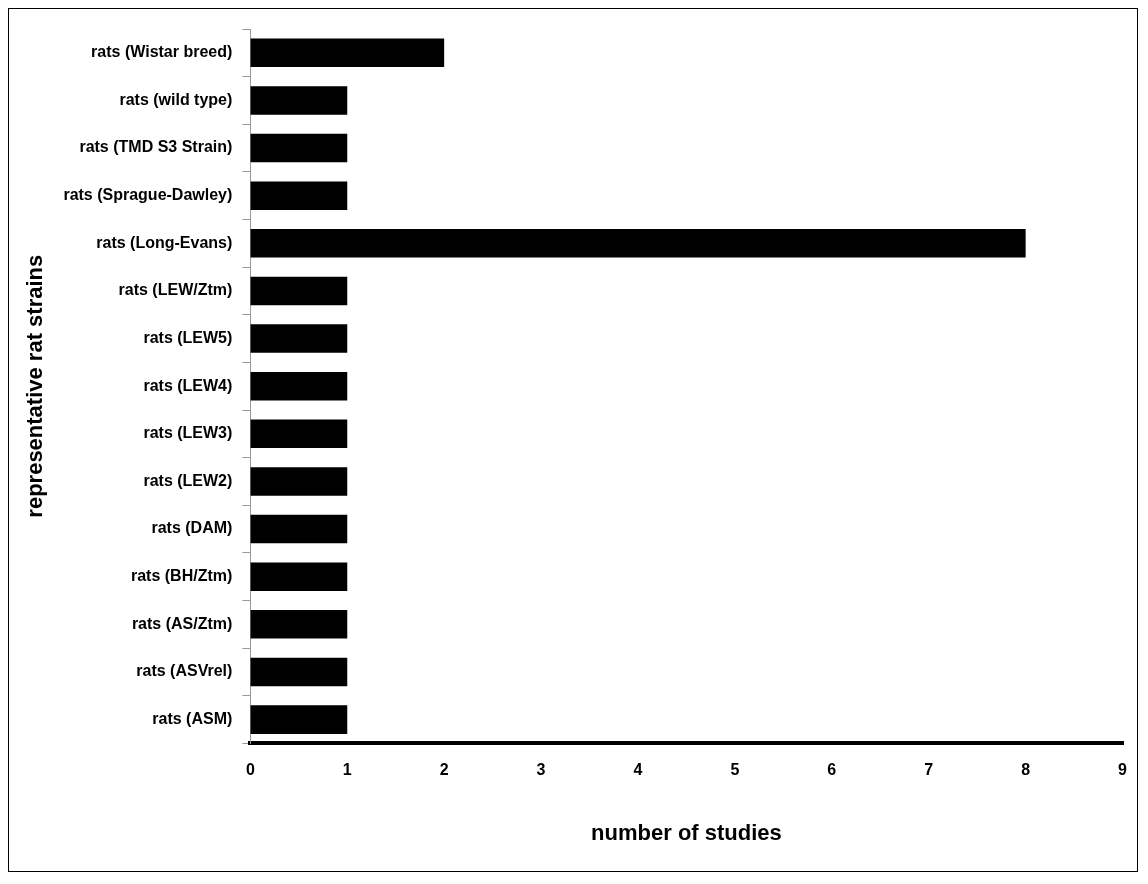  What do you see at coordinates (686, 832) in the screenshot?
I see `x-axis-title: number of studies` at bounding box center [686, 832].